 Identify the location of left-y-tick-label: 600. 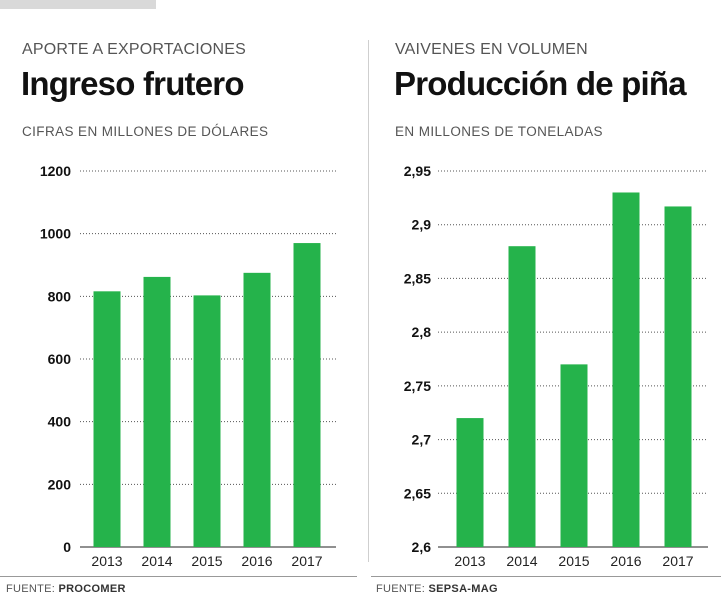
(60, 359).